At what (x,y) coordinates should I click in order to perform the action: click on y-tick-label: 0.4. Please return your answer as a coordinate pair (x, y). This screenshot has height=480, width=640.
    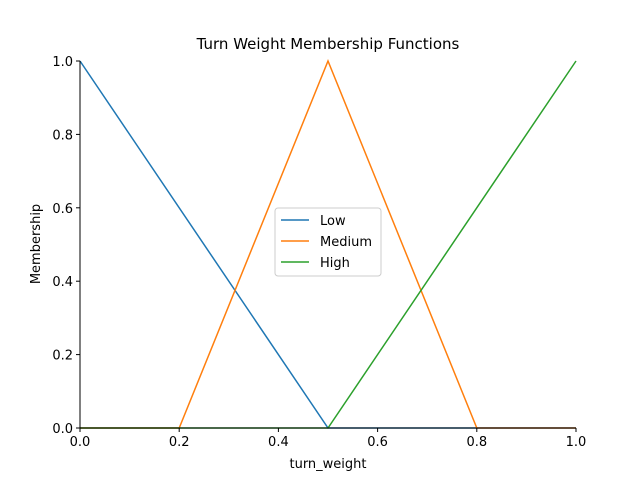
    Looking at the image, I should click on (62, 282).